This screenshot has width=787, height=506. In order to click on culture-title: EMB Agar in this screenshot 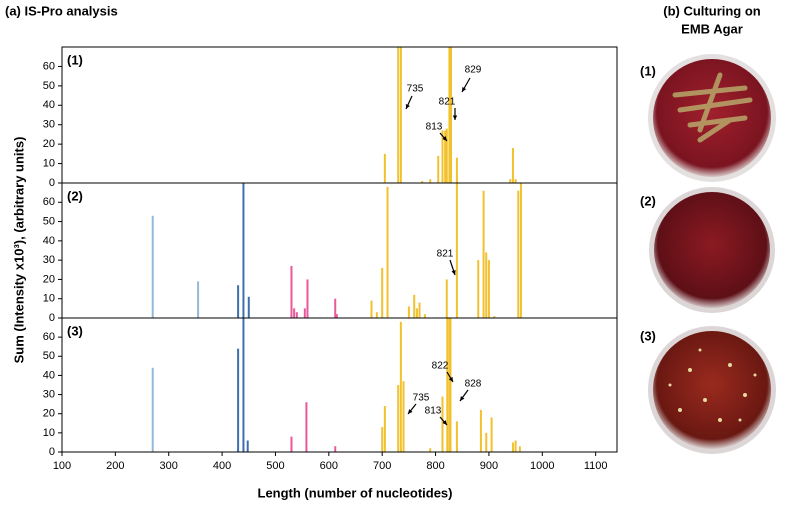, I will do `click(712, 28)`.